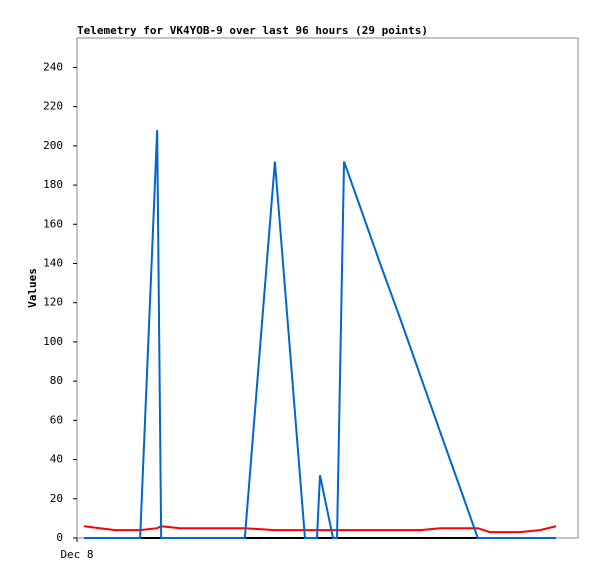 This screenshot has width=597, height=579. I want to click on y-axis-label: Values, so click(32, 288).